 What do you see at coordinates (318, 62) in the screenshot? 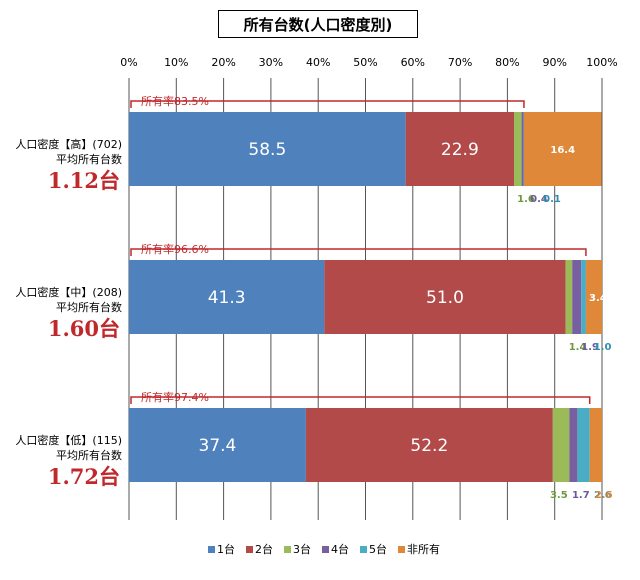
I see `x-tick-label: 40%` at bounding box center [318, 62].